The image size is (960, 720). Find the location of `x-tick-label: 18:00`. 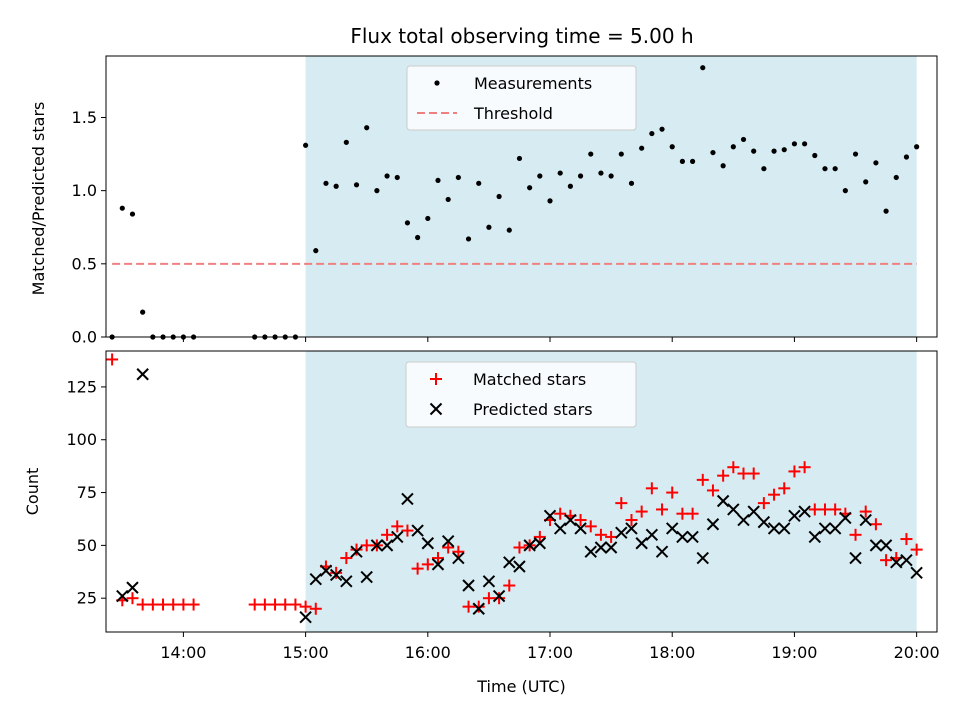

x-tick-label: 18:00 is located at coordinates (672, 652).